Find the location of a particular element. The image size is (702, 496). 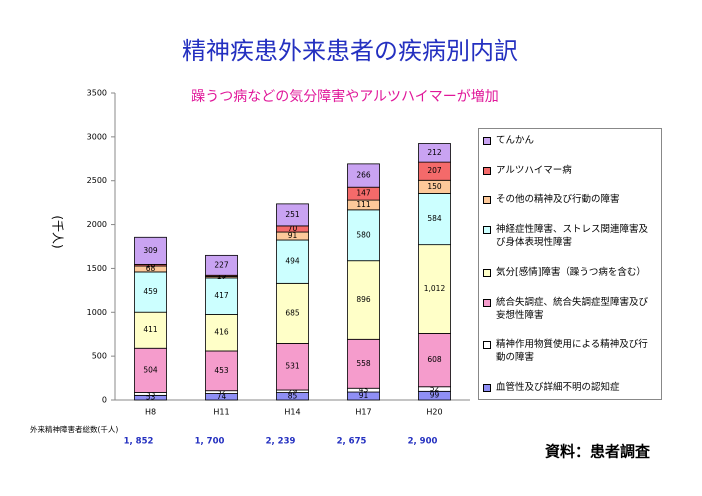

data-label: 417 is located at coordinates (221, 295).